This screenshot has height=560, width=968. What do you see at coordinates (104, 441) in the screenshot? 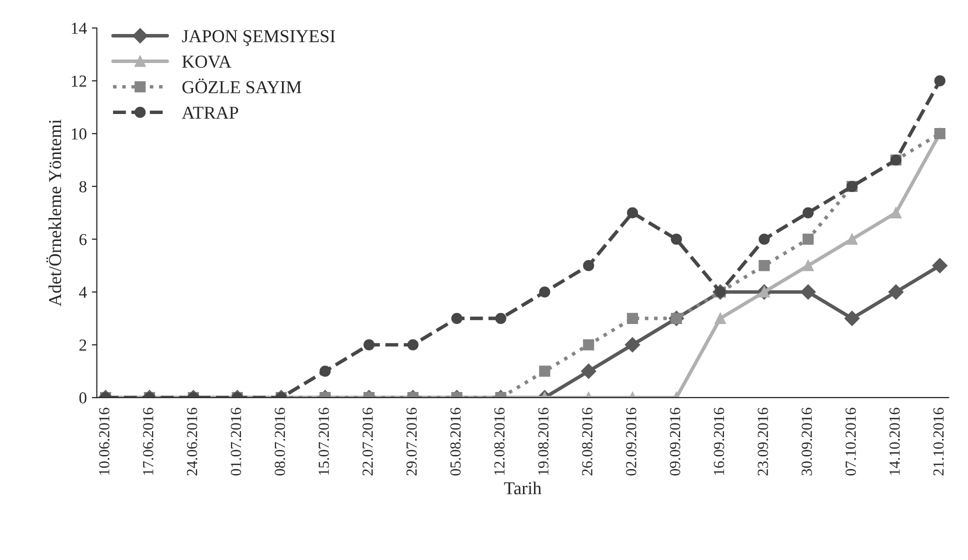
I see `x-tick-label: 10.06.2016` at bounding box center [104, 441].